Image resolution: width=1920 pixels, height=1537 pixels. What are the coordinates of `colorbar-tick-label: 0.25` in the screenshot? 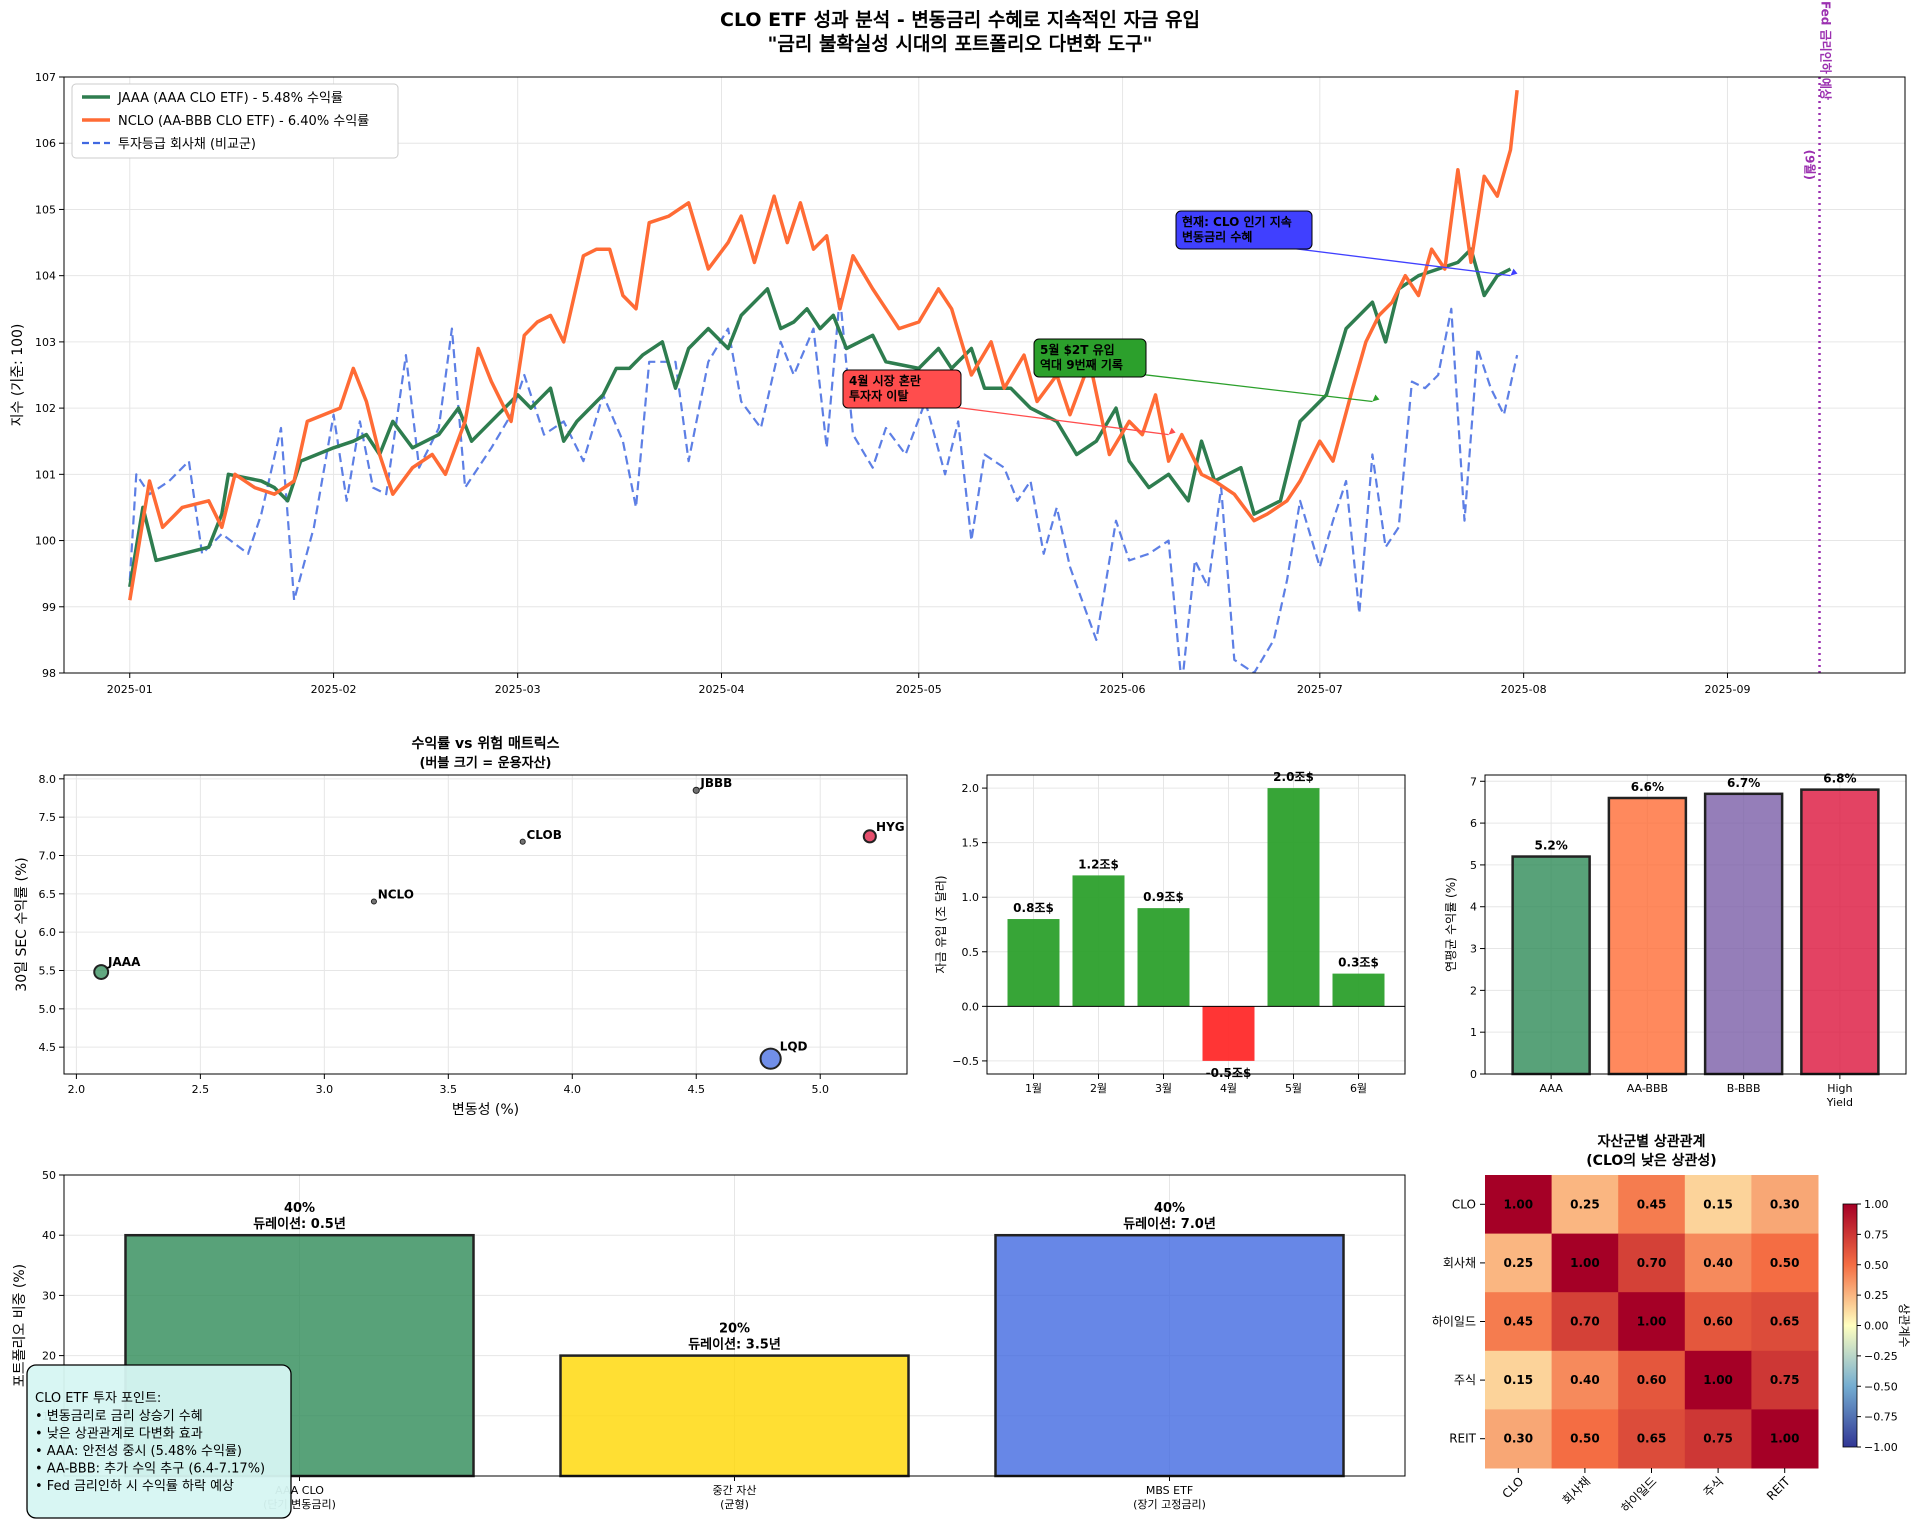 It's located at (1876, 1295).